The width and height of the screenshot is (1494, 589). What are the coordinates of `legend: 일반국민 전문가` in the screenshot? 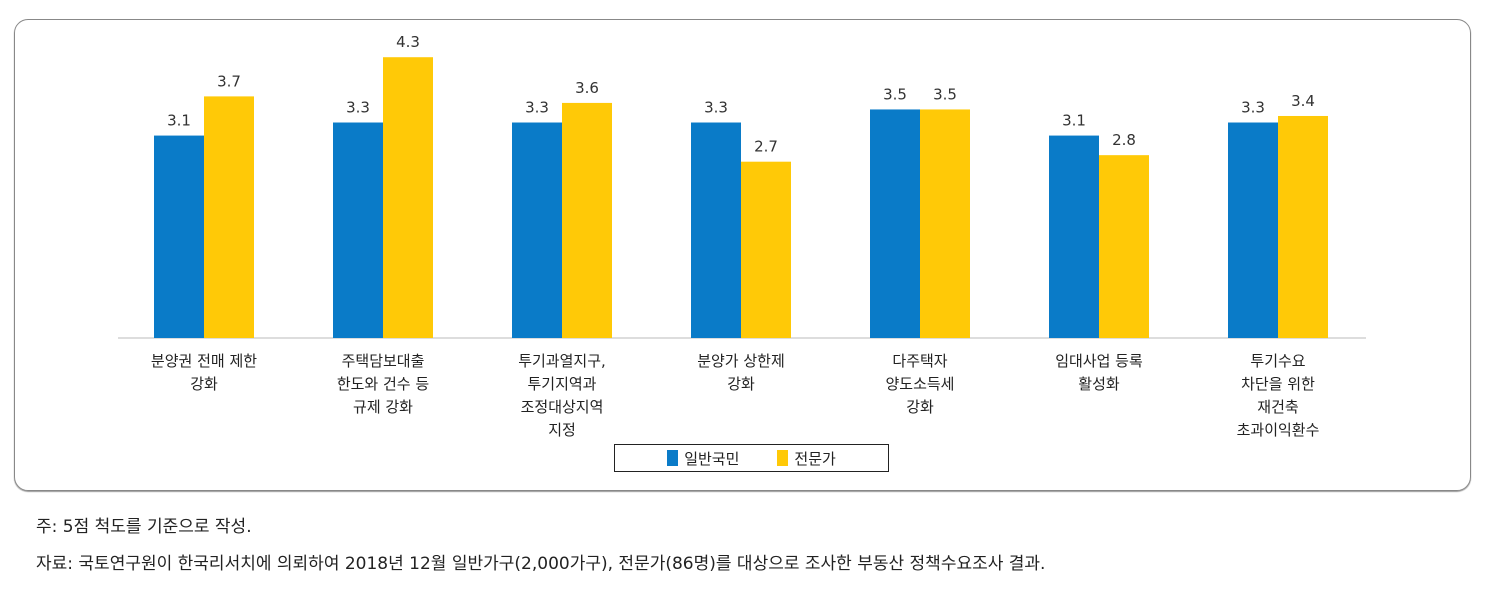 It's located at (751, 458).